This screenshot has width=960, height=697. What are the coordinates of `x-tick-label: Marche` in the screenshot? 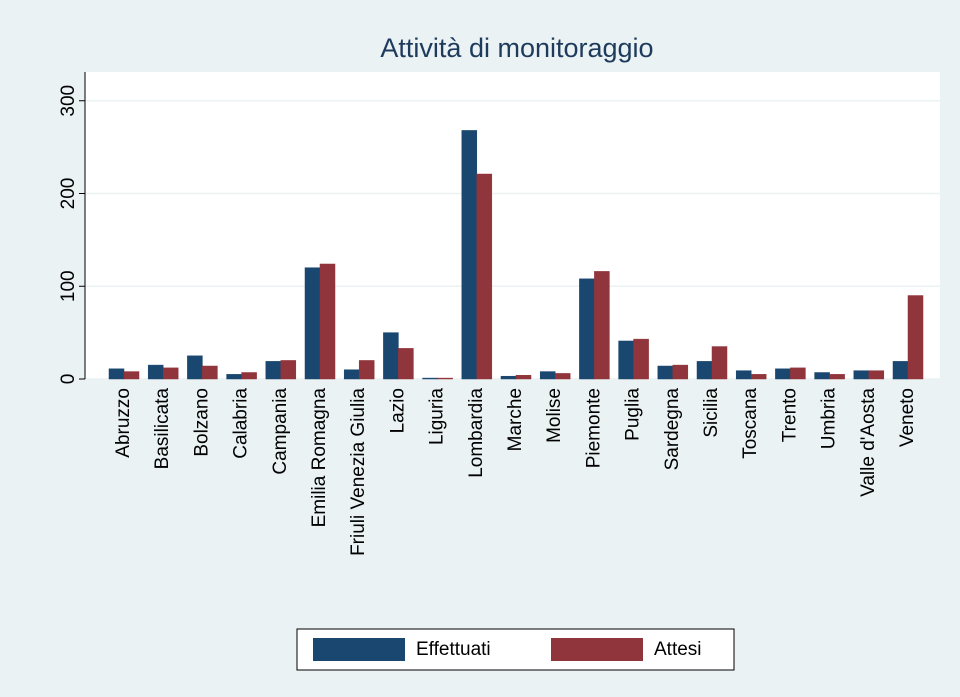 It's located at (515, 419).